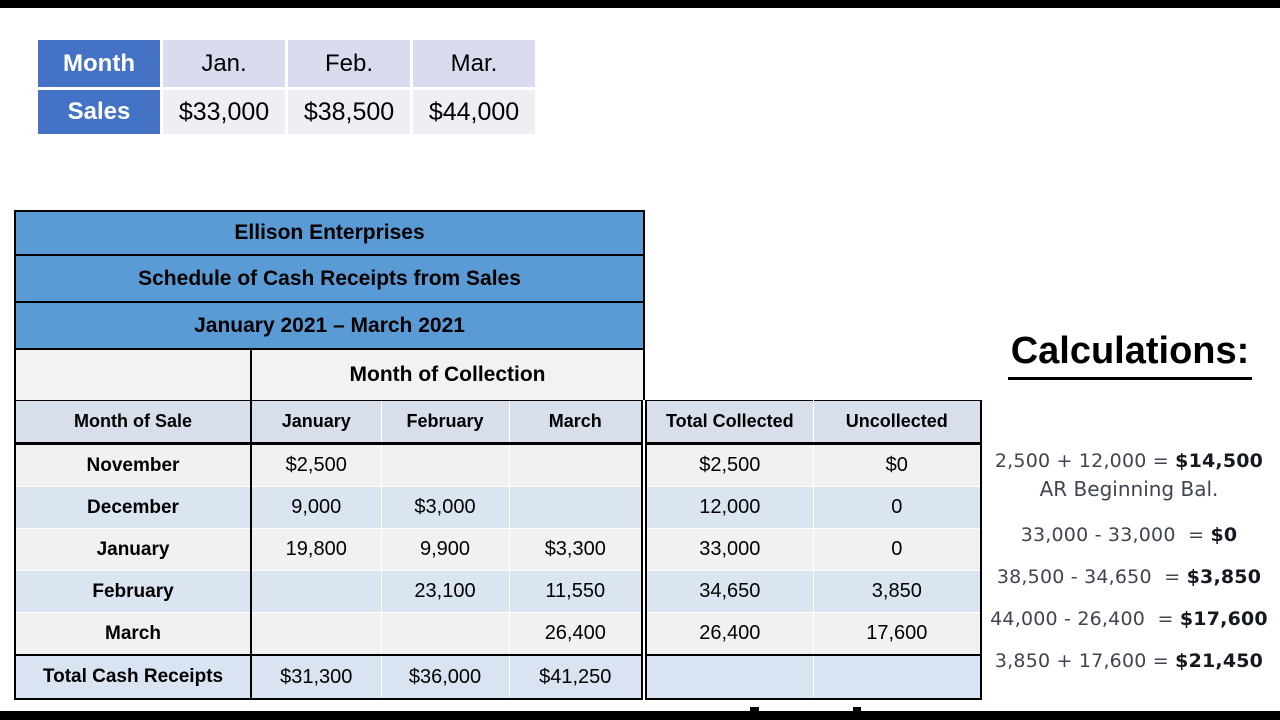  I want to click on calc-line-january: 33,000 - 33,000 = $0, so click(1129, 535).